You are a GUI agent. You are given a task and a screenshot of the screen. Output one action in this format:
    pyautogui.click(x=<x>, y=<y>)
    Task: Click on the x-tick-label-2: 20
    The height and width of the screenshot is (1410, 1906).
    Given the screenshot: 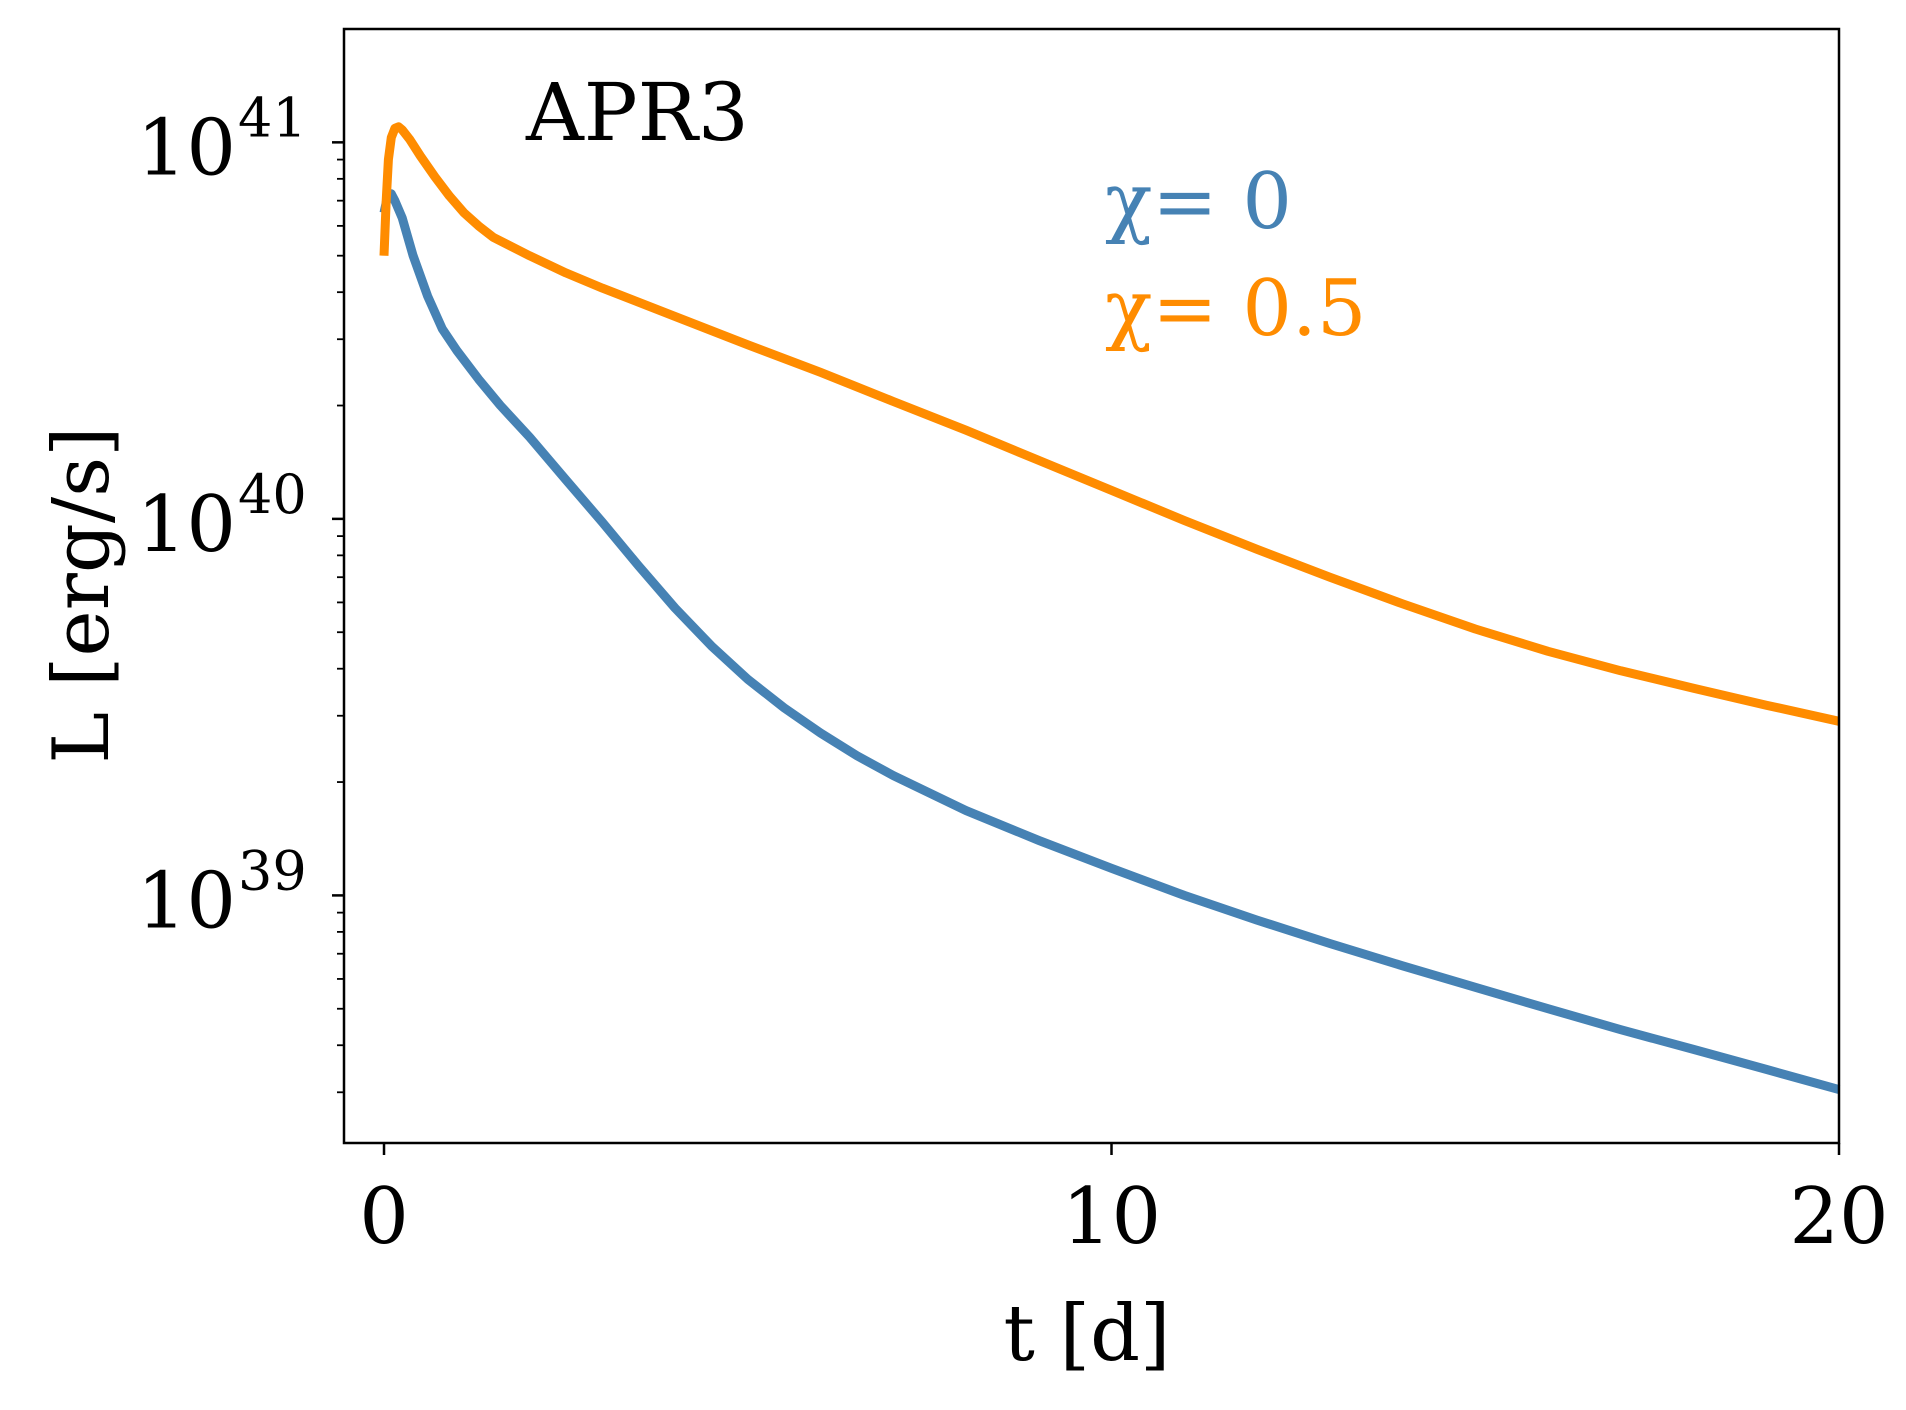 What is the action you would take?
    pyautogui.click(x=1838, y=1217)
    